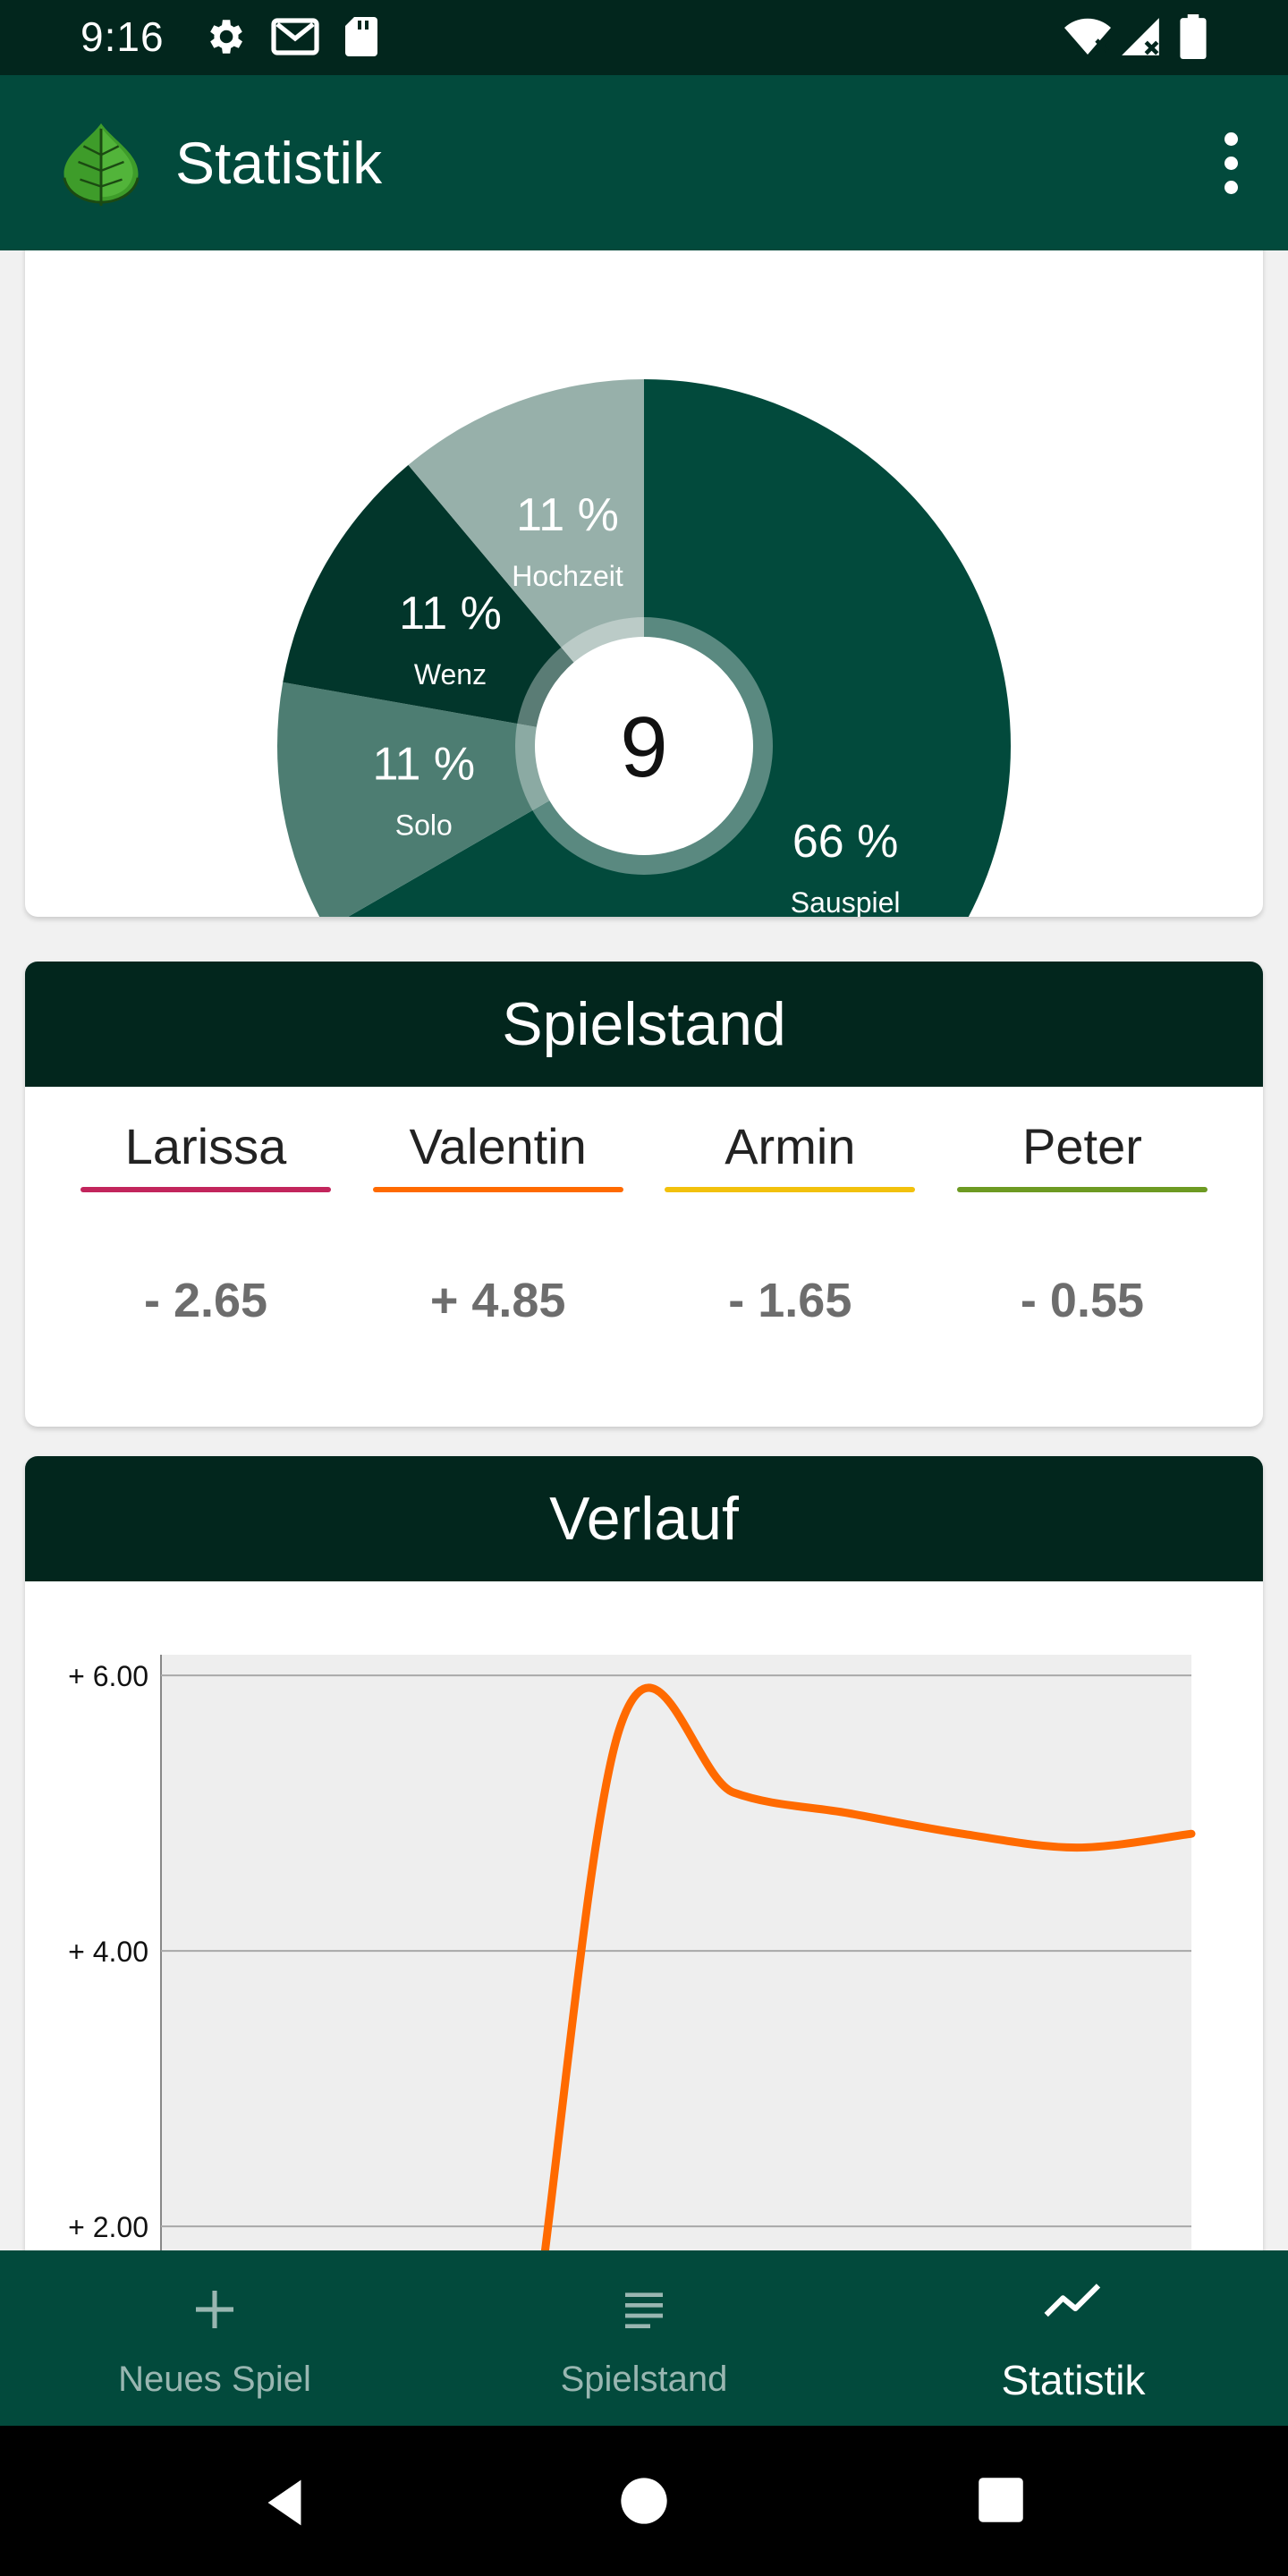 This screenshot has height=2576, width=1288. Describe the element at coordinates (215, 2309) in the screenshot. I see `plus-icon` at that location.